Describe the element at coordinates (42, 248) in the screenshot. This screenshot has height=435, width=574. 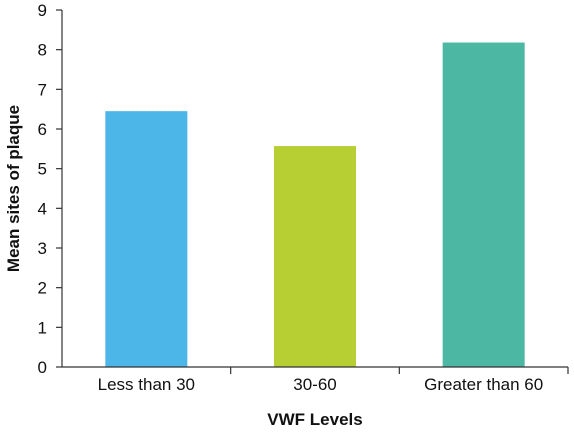
I see `y-tick-label: 3` at that location.